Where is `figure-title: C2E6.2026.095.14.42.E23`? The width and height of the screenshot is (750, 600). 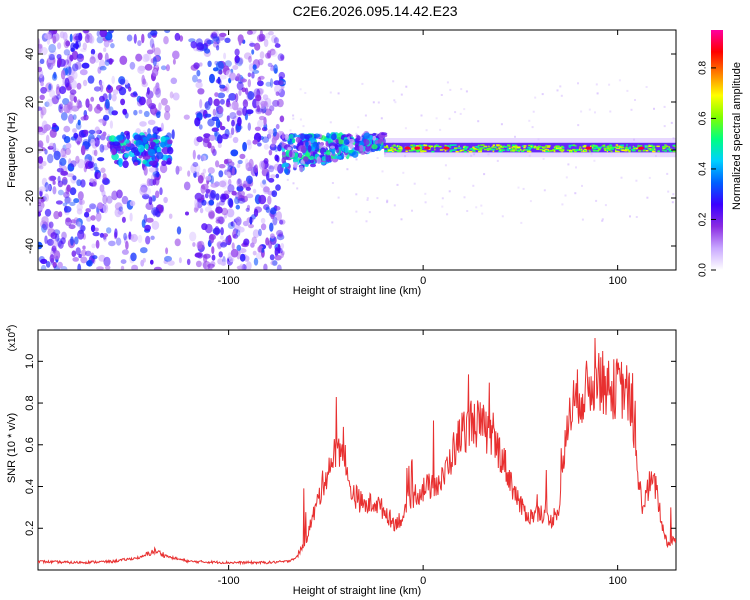 figure-title: C2E6.2026.095.14.42.E23 is located at coordinates (374, 11).